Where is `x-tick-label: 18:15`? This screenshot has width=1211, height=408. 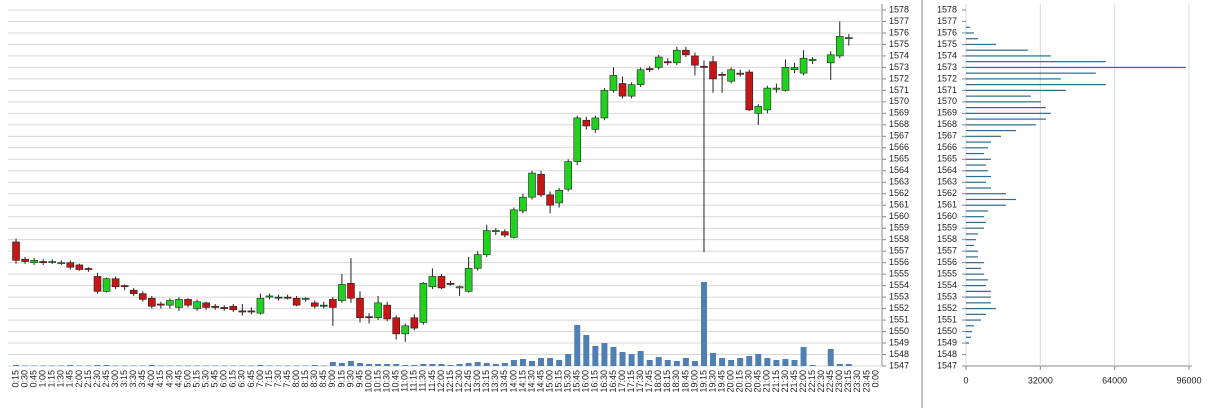 x-tick-label: 18:15 is located at coordinates (667, 381).